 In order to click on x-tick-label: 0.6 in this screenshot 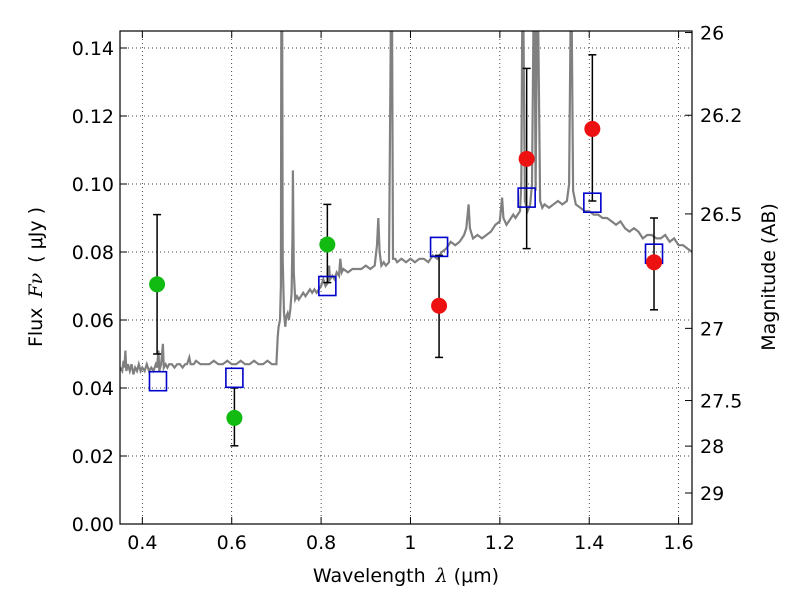, I will do `click(232, 543)`.